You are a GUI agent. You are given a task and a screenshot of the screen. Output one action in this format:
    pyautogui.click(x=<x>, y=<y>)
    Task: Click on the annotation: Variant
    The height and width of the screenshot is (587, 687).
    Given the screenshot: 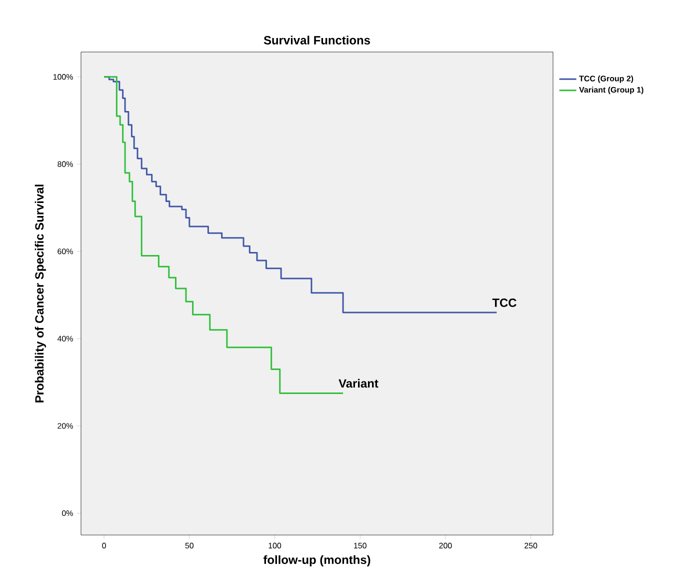 What is the action you would take?
    pyautogui.click(x=358, y=383)
    